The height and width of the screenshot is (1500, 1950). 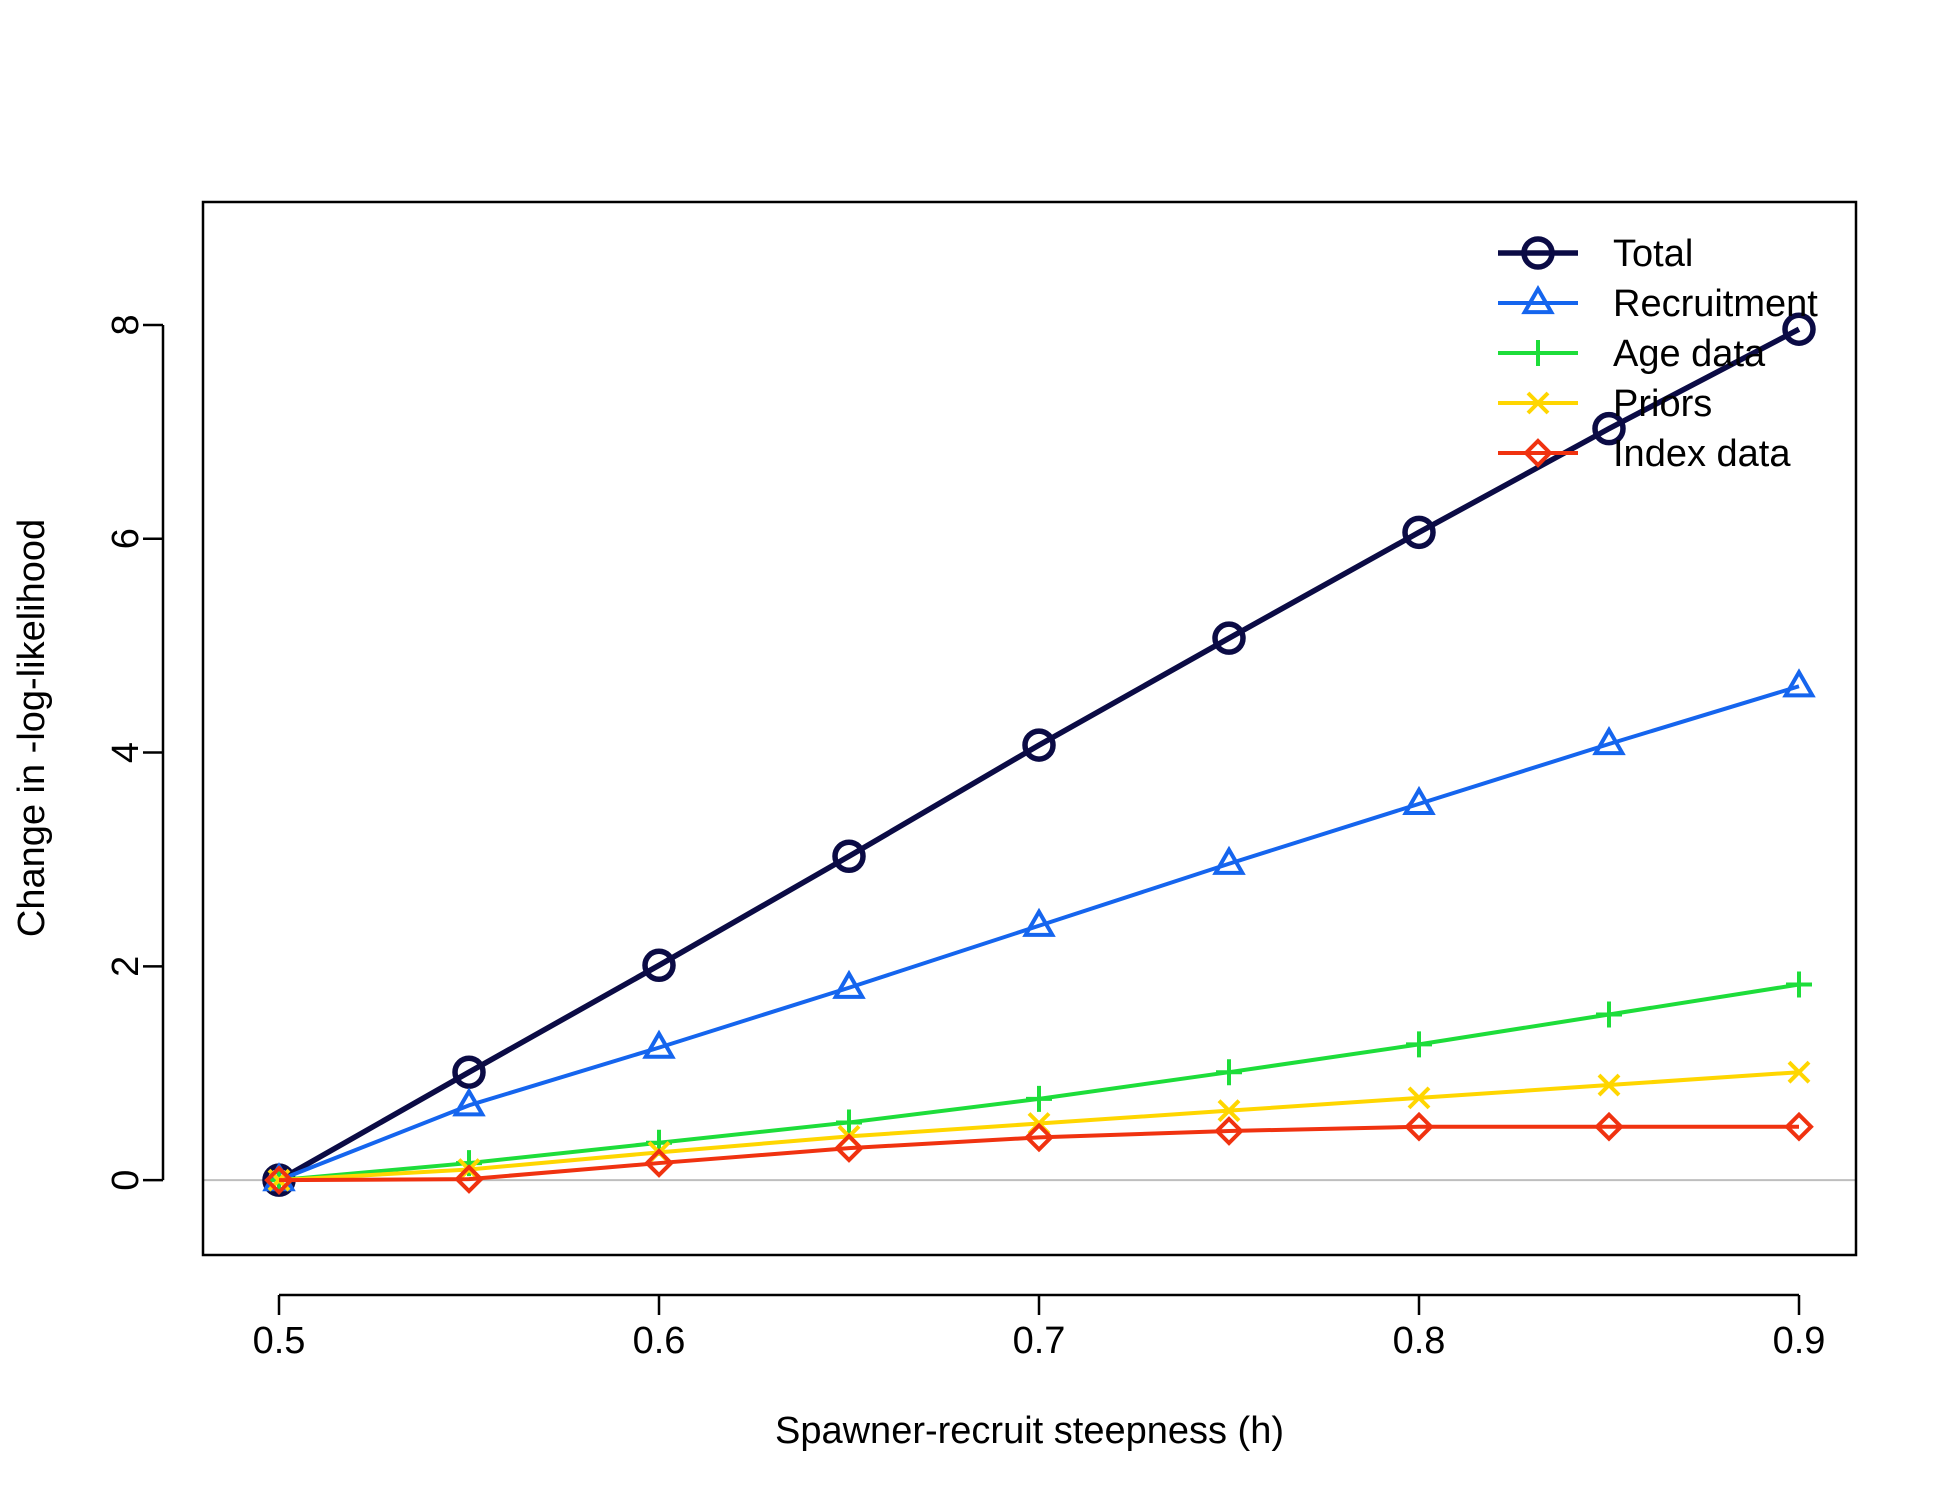 What do you see at coordinates (126, 966) in the screenshot?
I see `y-tick-label: 2` at bounding box center [126, 966].